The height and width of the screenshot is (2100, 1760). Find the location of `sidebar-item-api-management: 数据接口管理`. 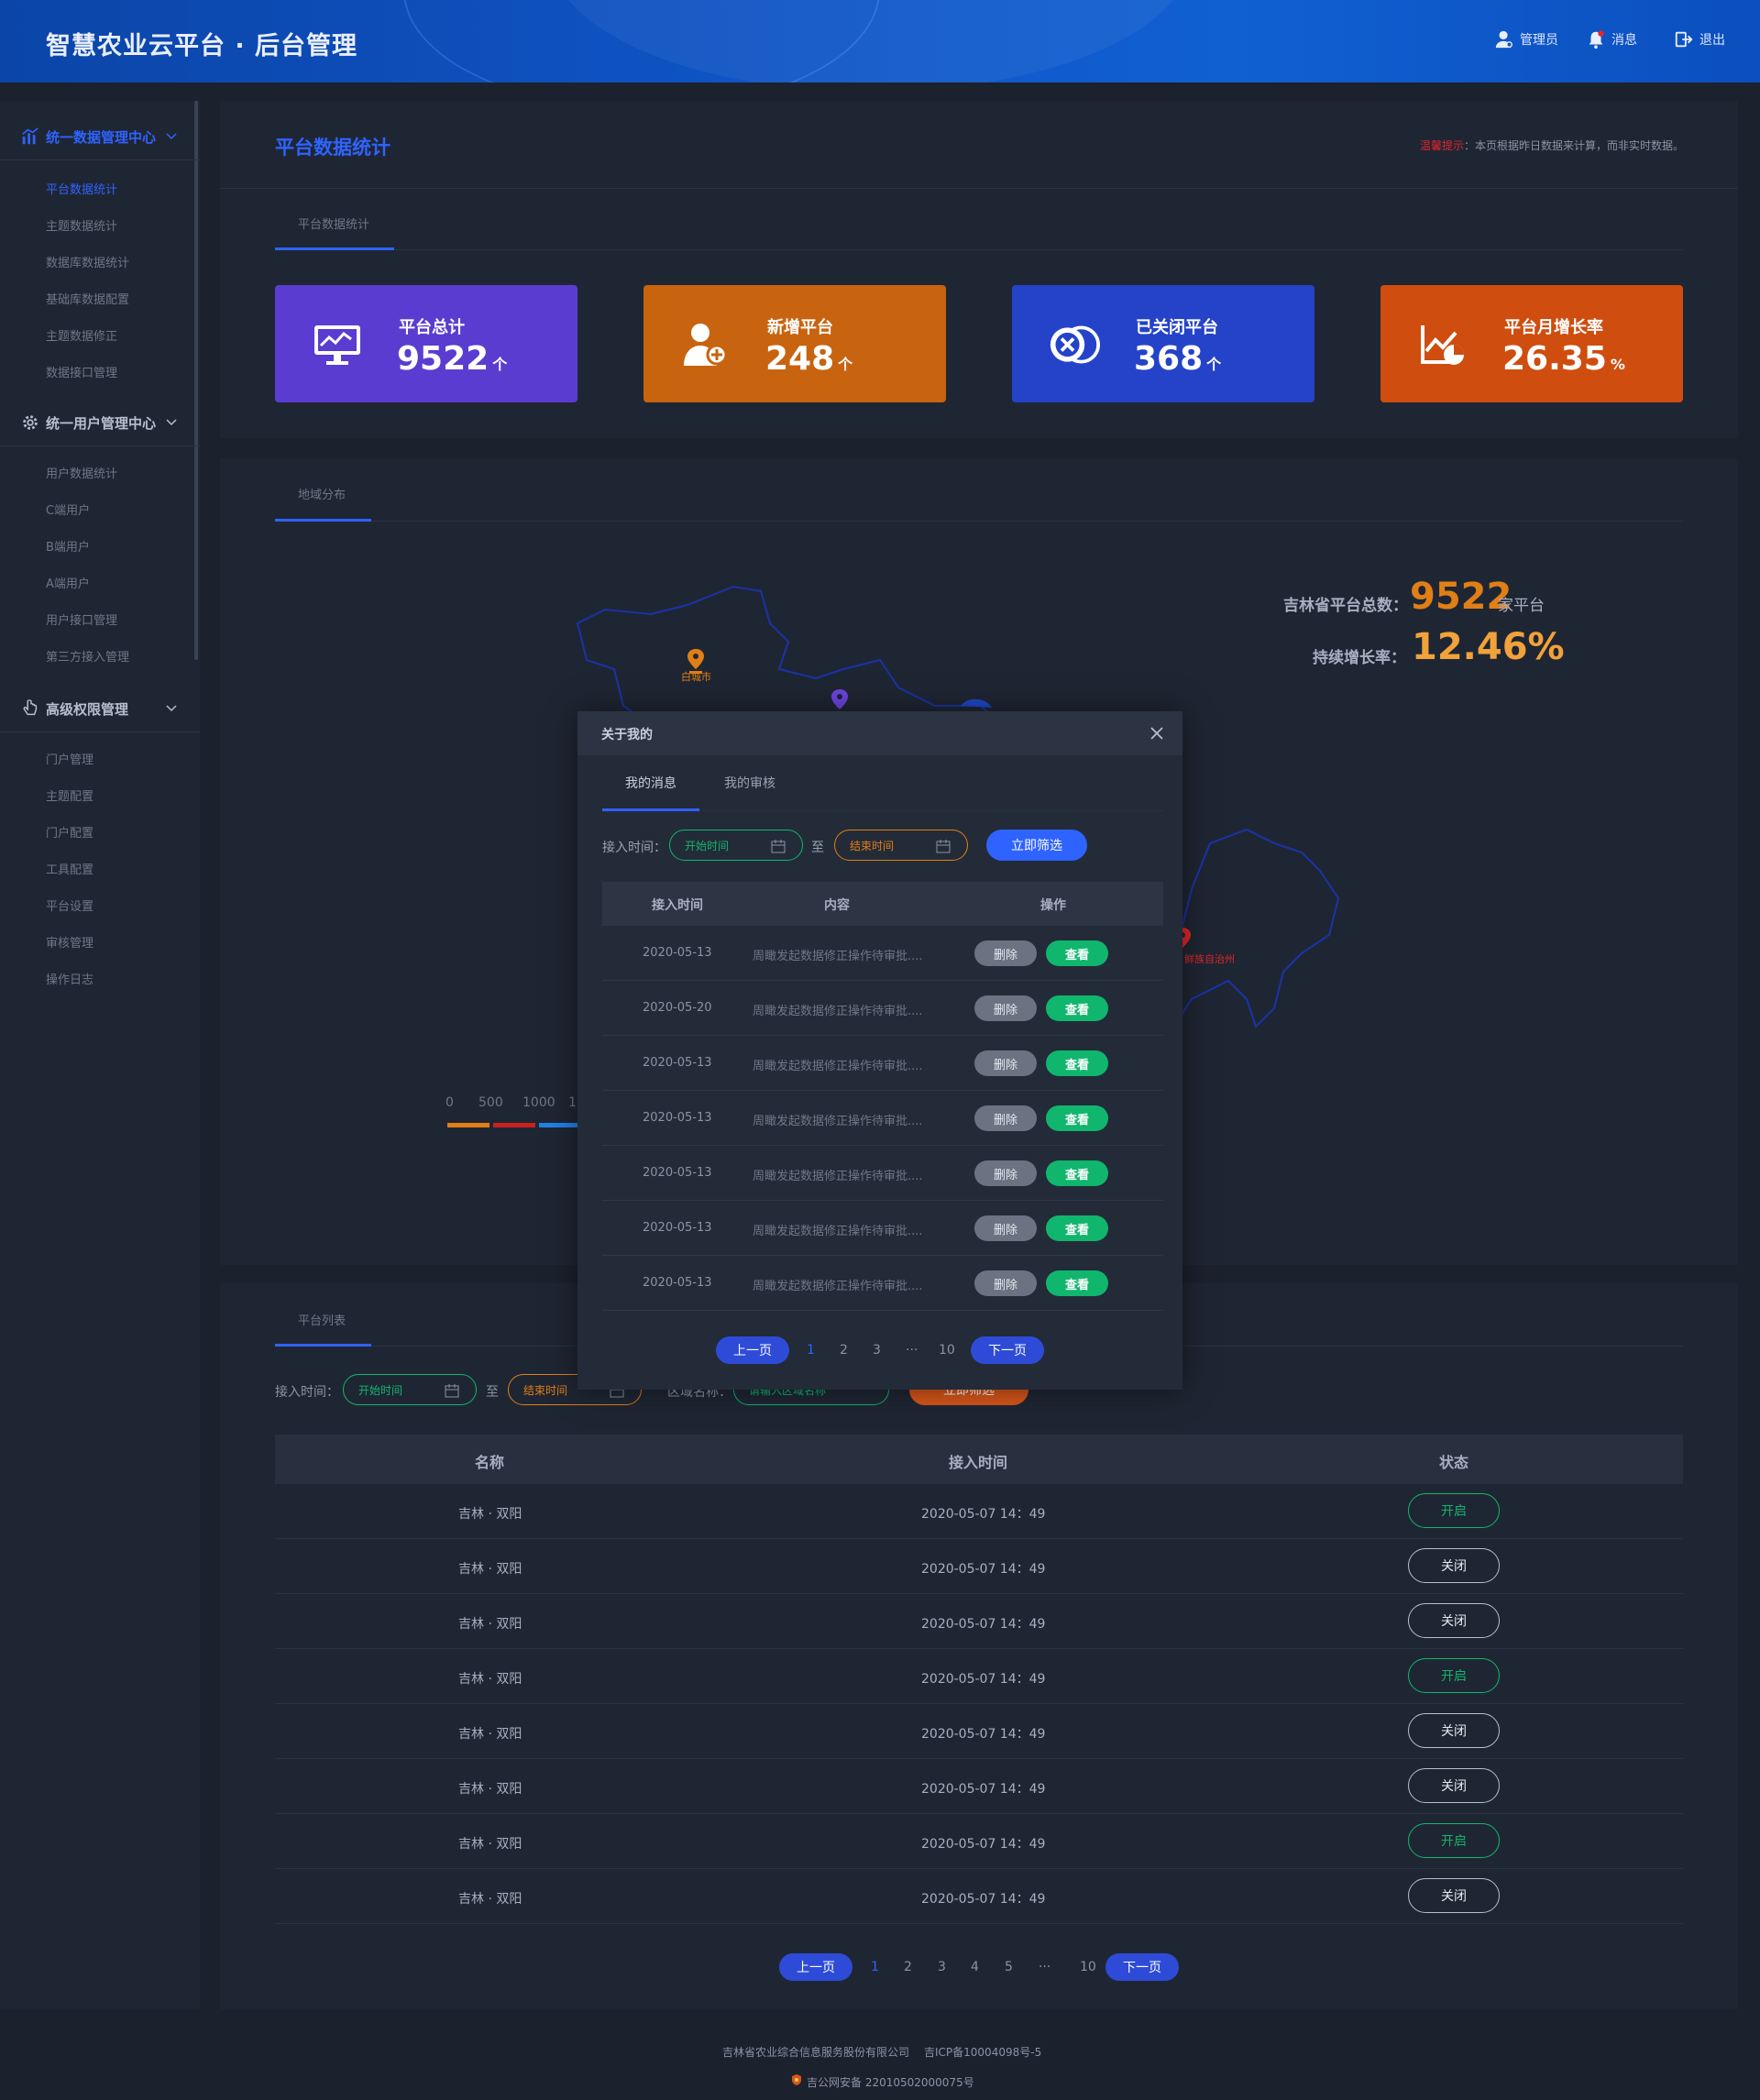

sidebar-item-api-management: 数据接口管理 is located at coordinates (82, 373).